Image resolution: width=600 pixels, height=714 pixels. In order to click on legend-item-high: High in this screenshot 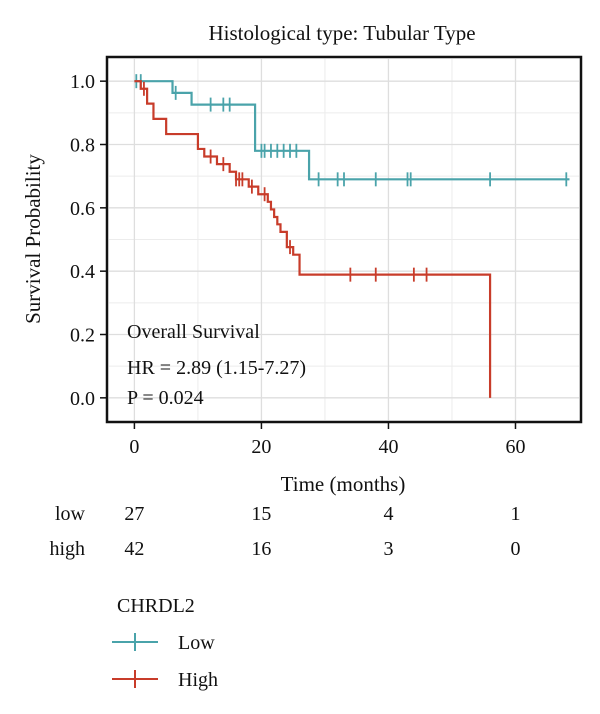, I will do `click(165, 680)`.